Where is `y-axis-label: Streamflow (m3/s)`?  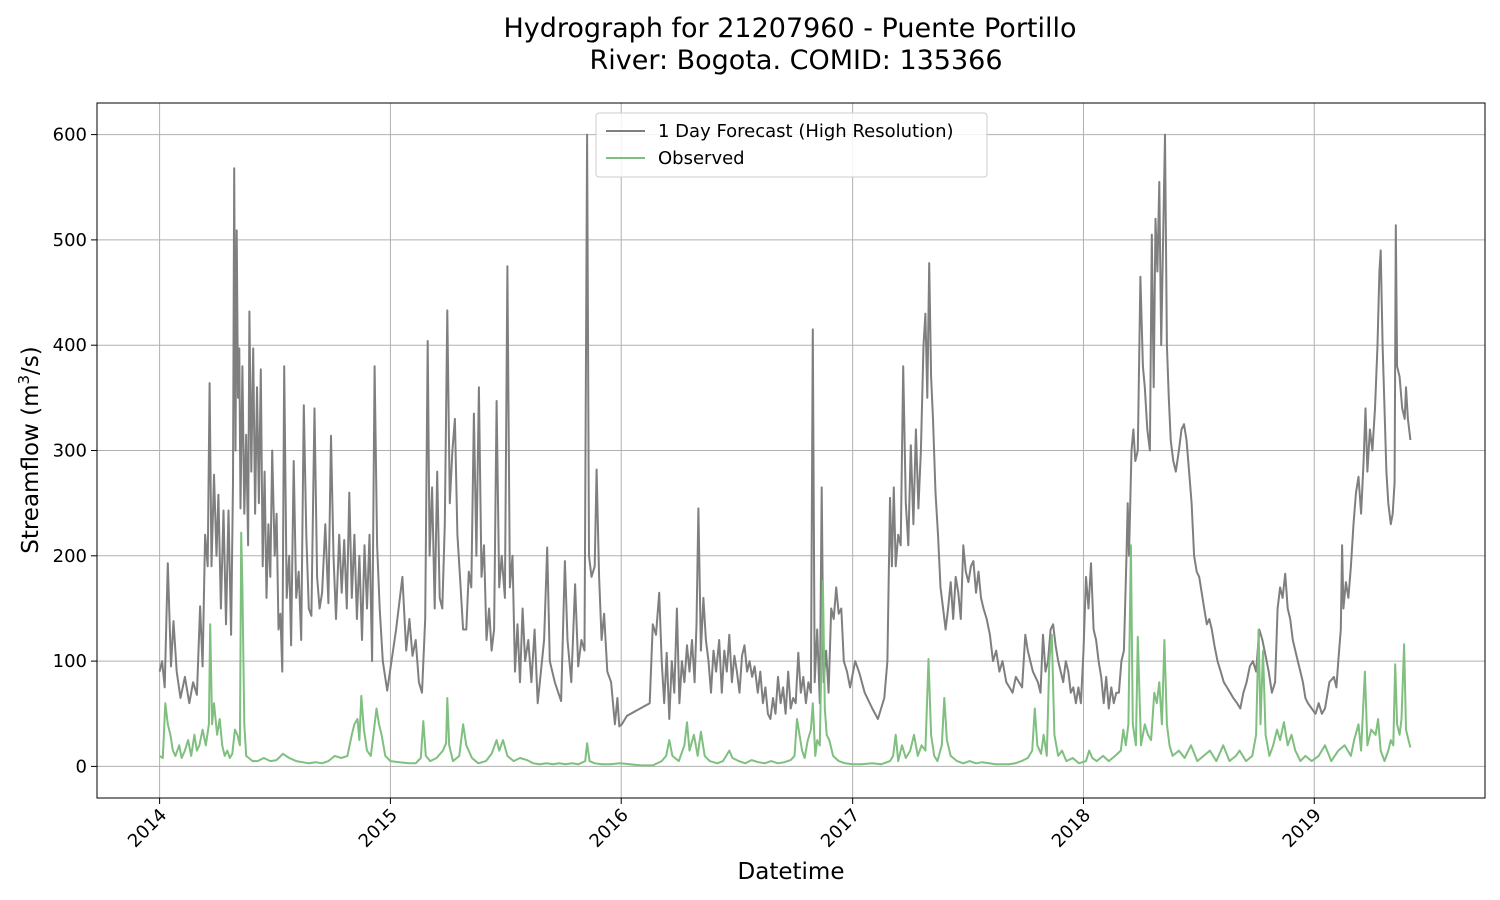
y-axis-label: Streamflow (m3/s) is located at coordinates (29, 450).